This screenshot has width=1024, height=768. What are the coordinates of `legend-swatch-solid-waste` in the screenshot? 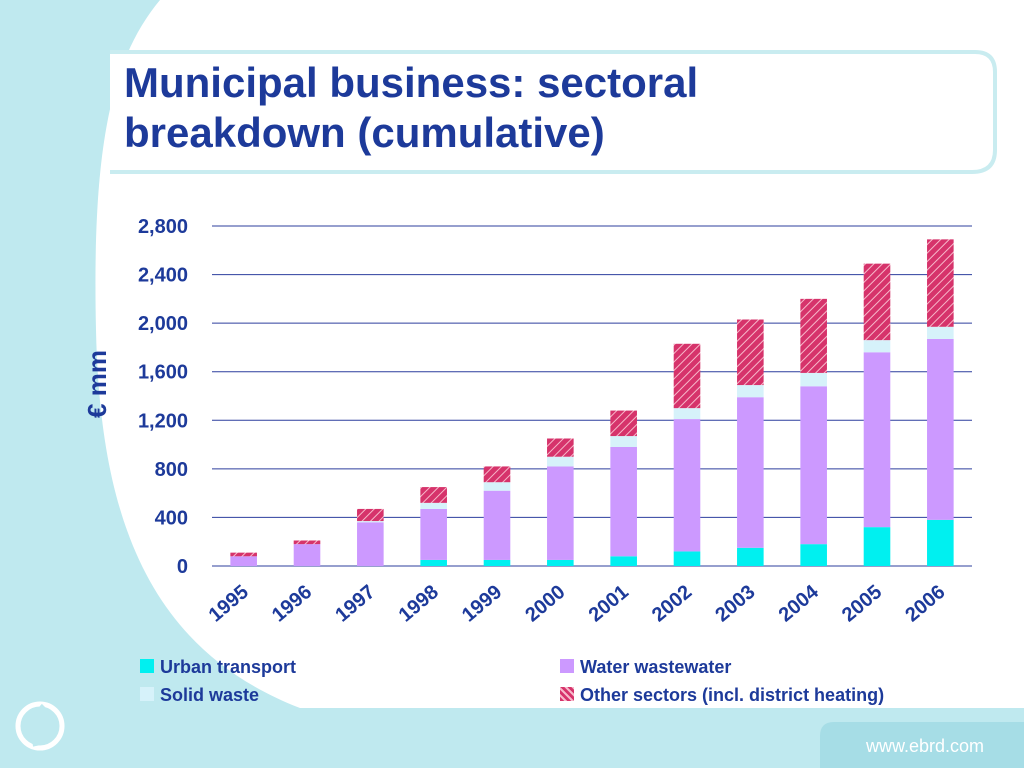 It's located at (147, 694).